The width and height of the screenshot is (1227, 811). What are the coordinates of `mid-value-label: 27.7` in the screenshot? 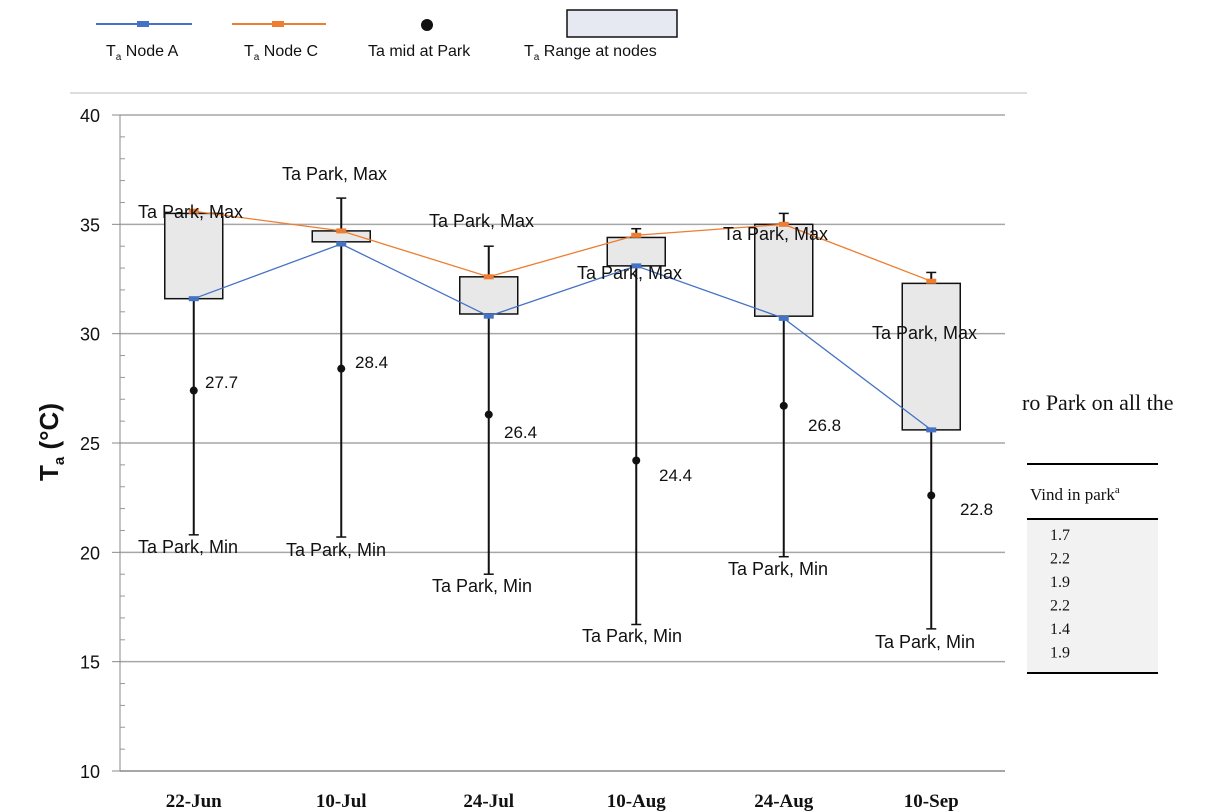 It's located at (221, 382).